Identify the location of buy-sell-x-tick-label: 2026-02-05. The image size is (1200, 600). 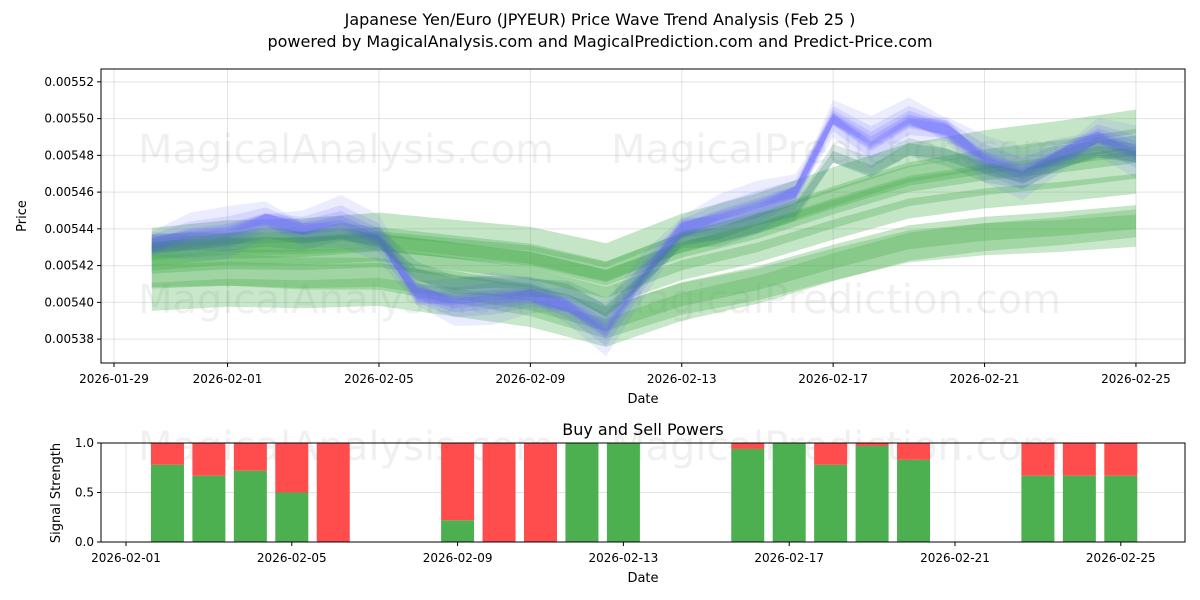
(292, 558).